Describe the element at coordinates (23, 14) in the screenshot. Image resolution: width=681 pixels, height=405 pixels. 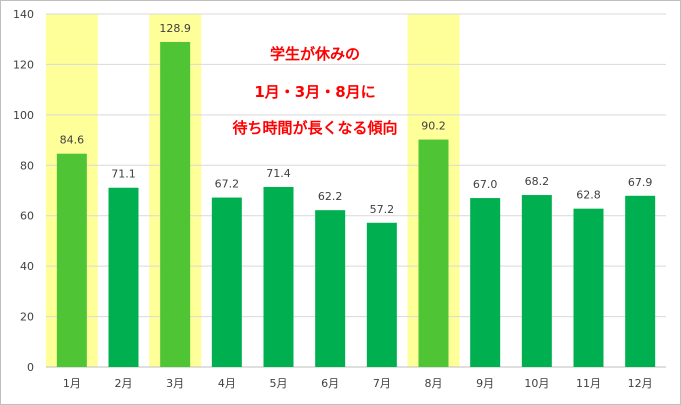
I see `y-tick-label: 140` at that location.